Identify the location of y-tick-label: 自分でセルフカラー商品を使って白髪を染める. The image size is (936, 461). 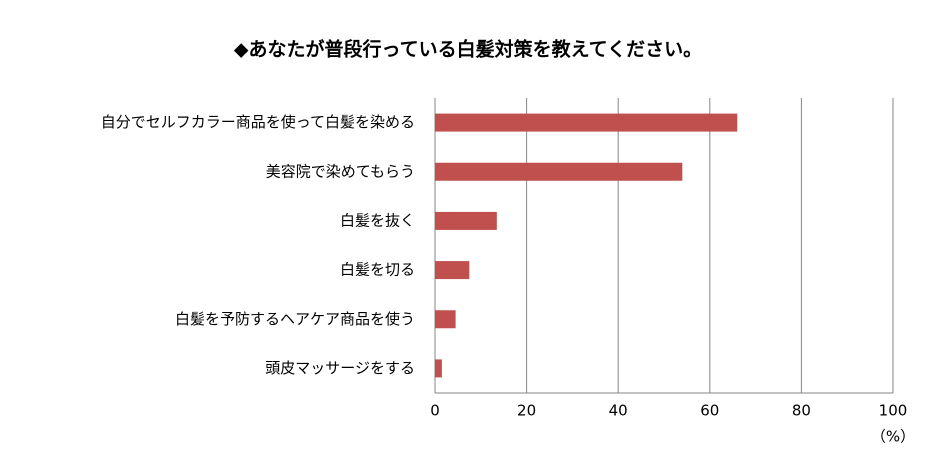
(258, 122).